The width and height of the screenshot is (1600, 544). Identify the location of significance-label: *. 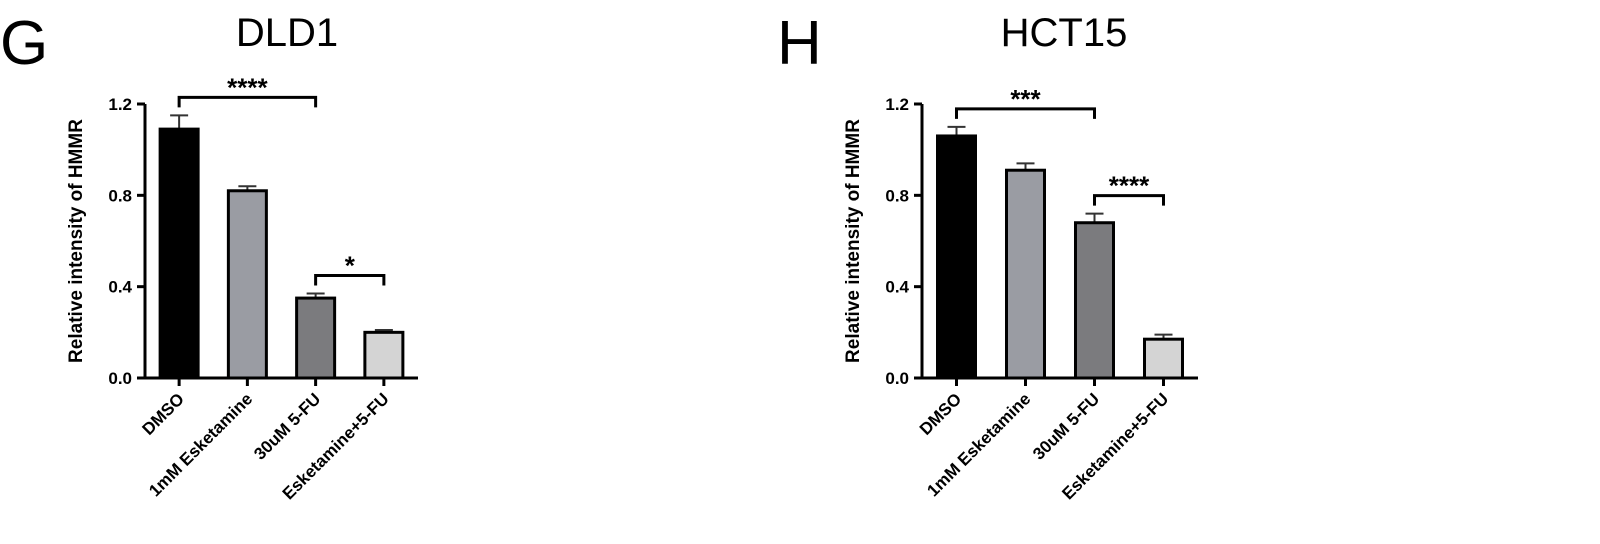
(350, 266).